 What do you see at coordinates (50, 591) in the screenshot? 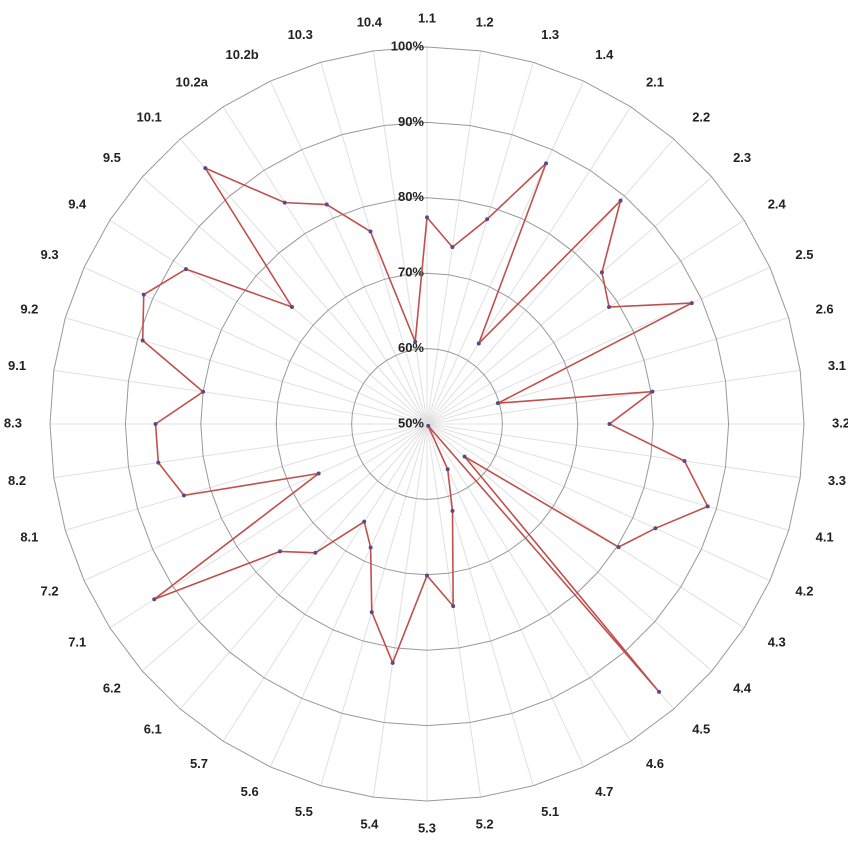
I see `category-label: 7.2` at bounding box center [50, 591].